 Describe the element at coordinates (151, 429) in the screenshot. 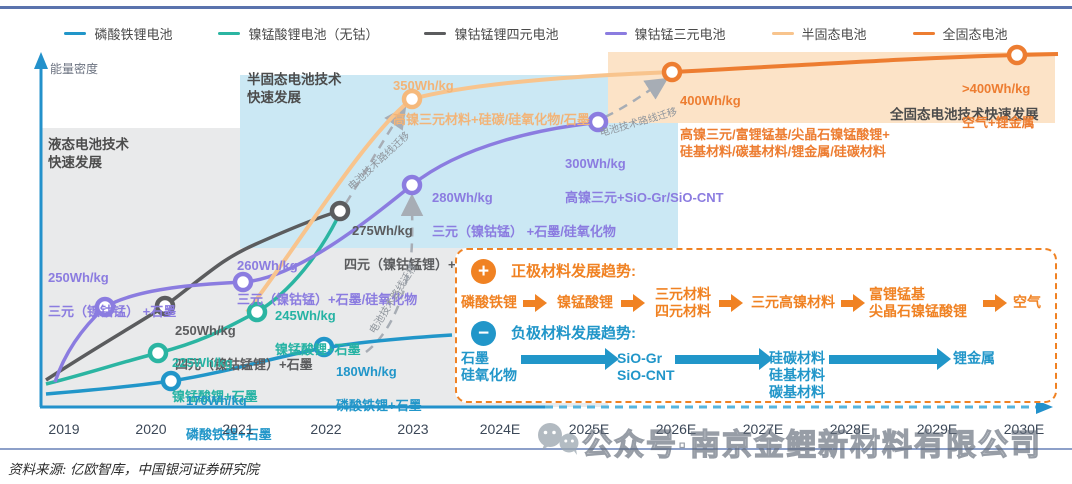

I see `x-tick-2020: 2020` at that location.